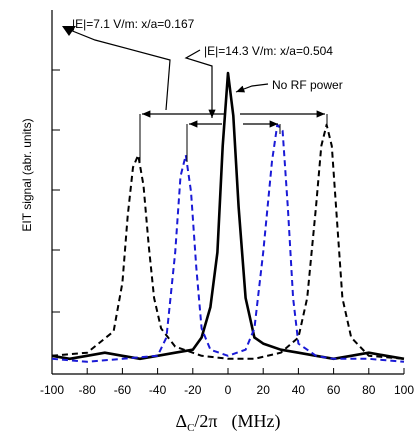  I want to click on x-axis-ticks: -100 -80 -60 -40 -20 0 20 40 60 80 100, so click(227, 382).